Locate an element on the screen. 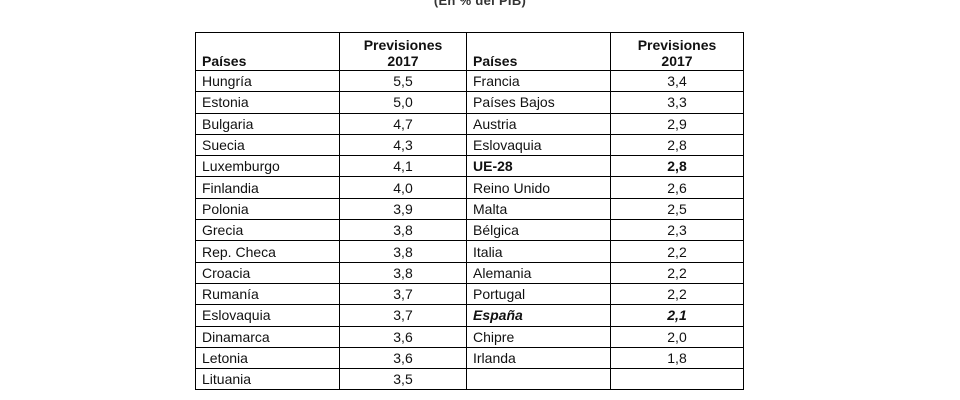  right-value-cell: 2,0 is located at coordinates (677, 336).